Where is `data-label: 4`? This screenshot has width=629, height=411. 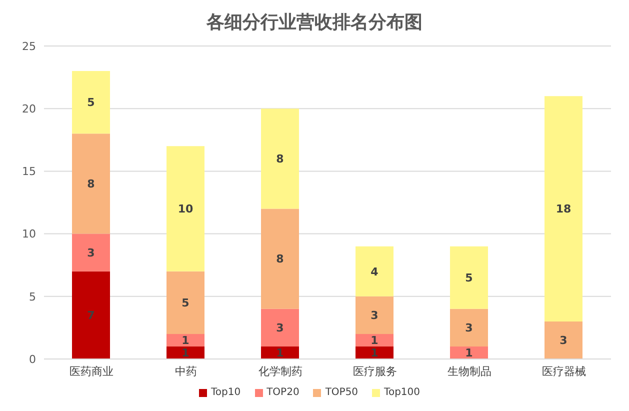
data-label: 4 is located at coordinates (374, 271).